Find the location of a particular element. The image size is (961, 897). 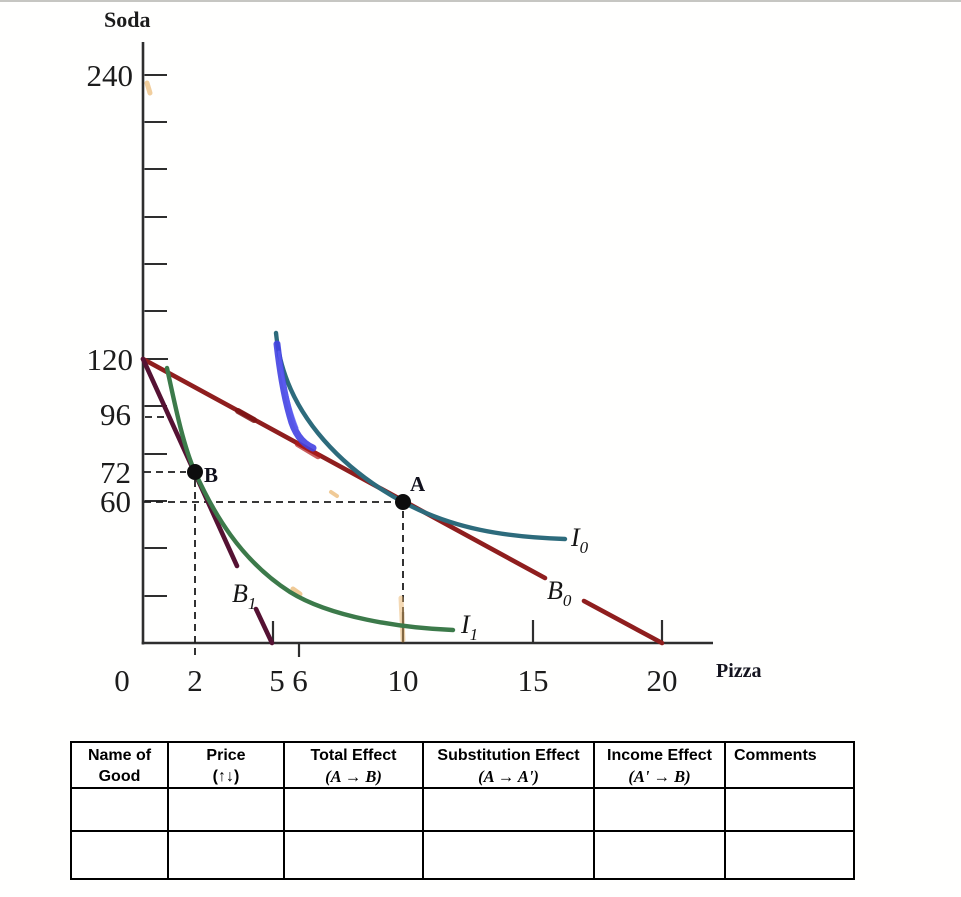

budget-line-b0-label: B0 is located at coordinates (559, 593).